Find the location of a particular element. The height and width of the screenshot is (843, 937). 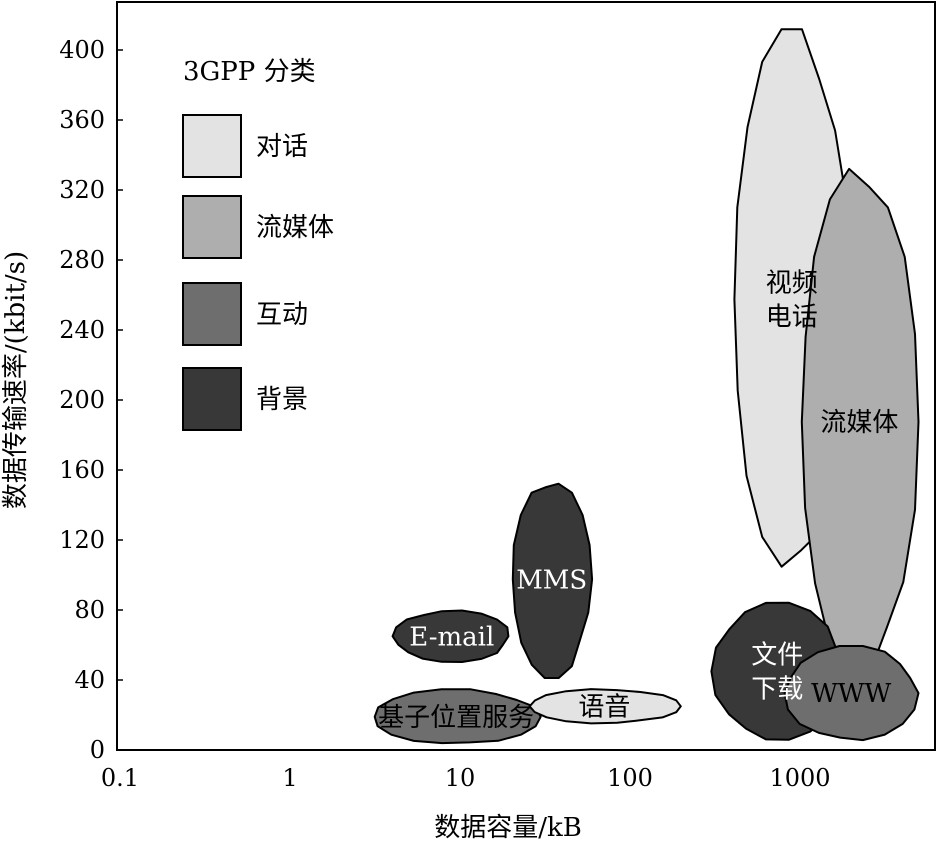

y-tick-label: 320 is located at coordinates (82, 190).